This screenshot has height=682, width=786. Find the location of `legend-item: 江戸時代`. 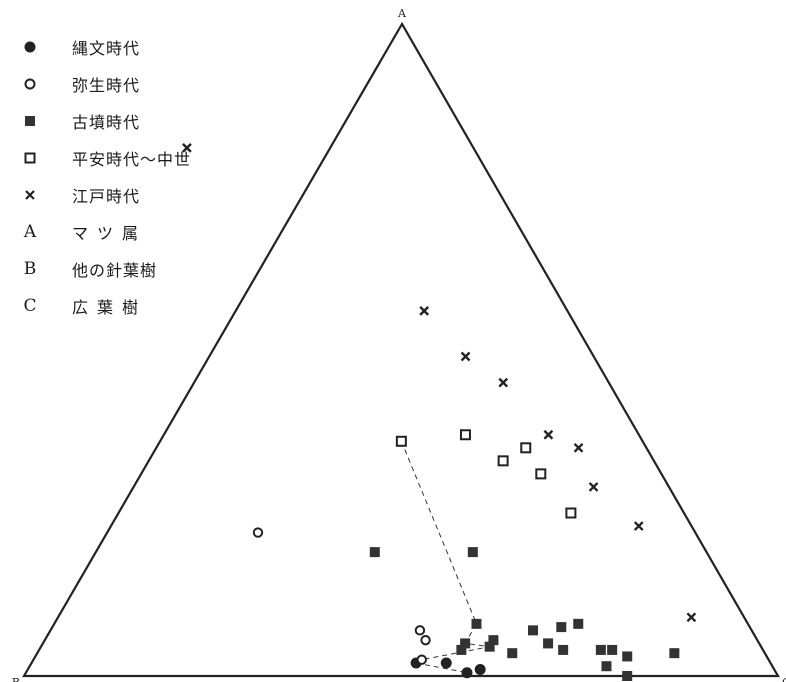

legend-item: 江戸時代 is located at coordinates (104, 194).